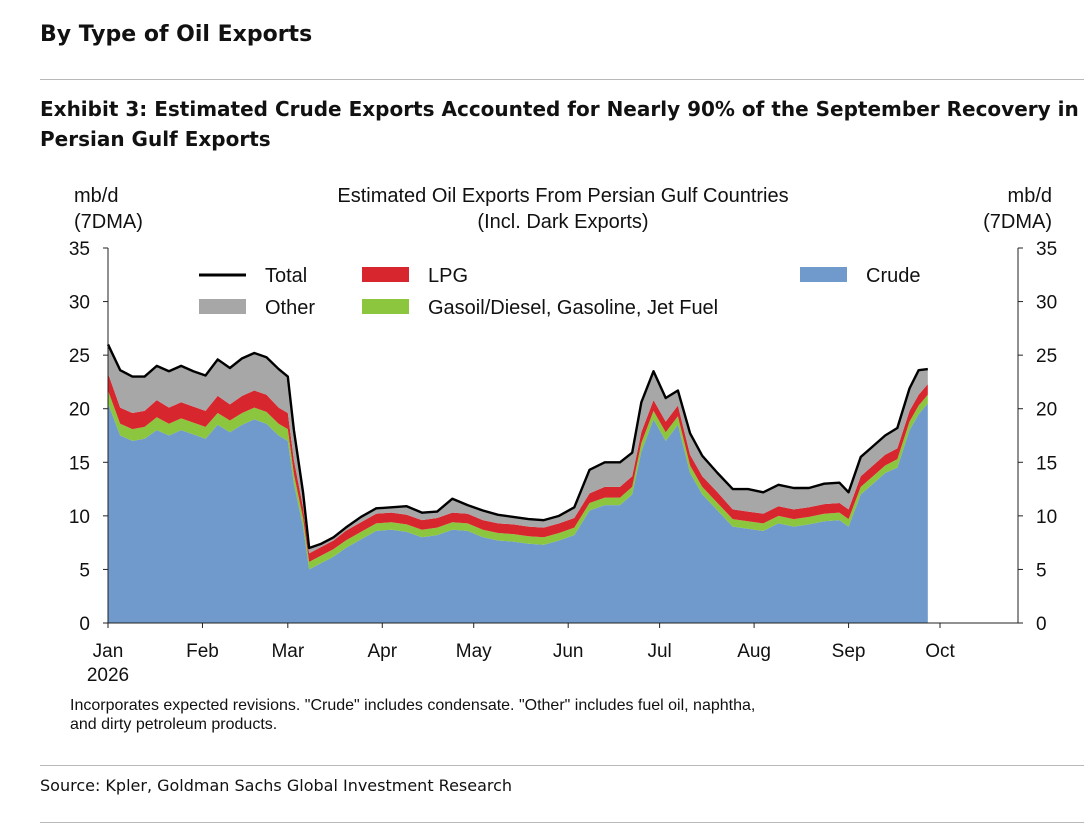  What do you see at coordinates (176, 34) in the screenshot?
I see `section-title: By Type of Oil Exports` at bounding box center [176, 34].